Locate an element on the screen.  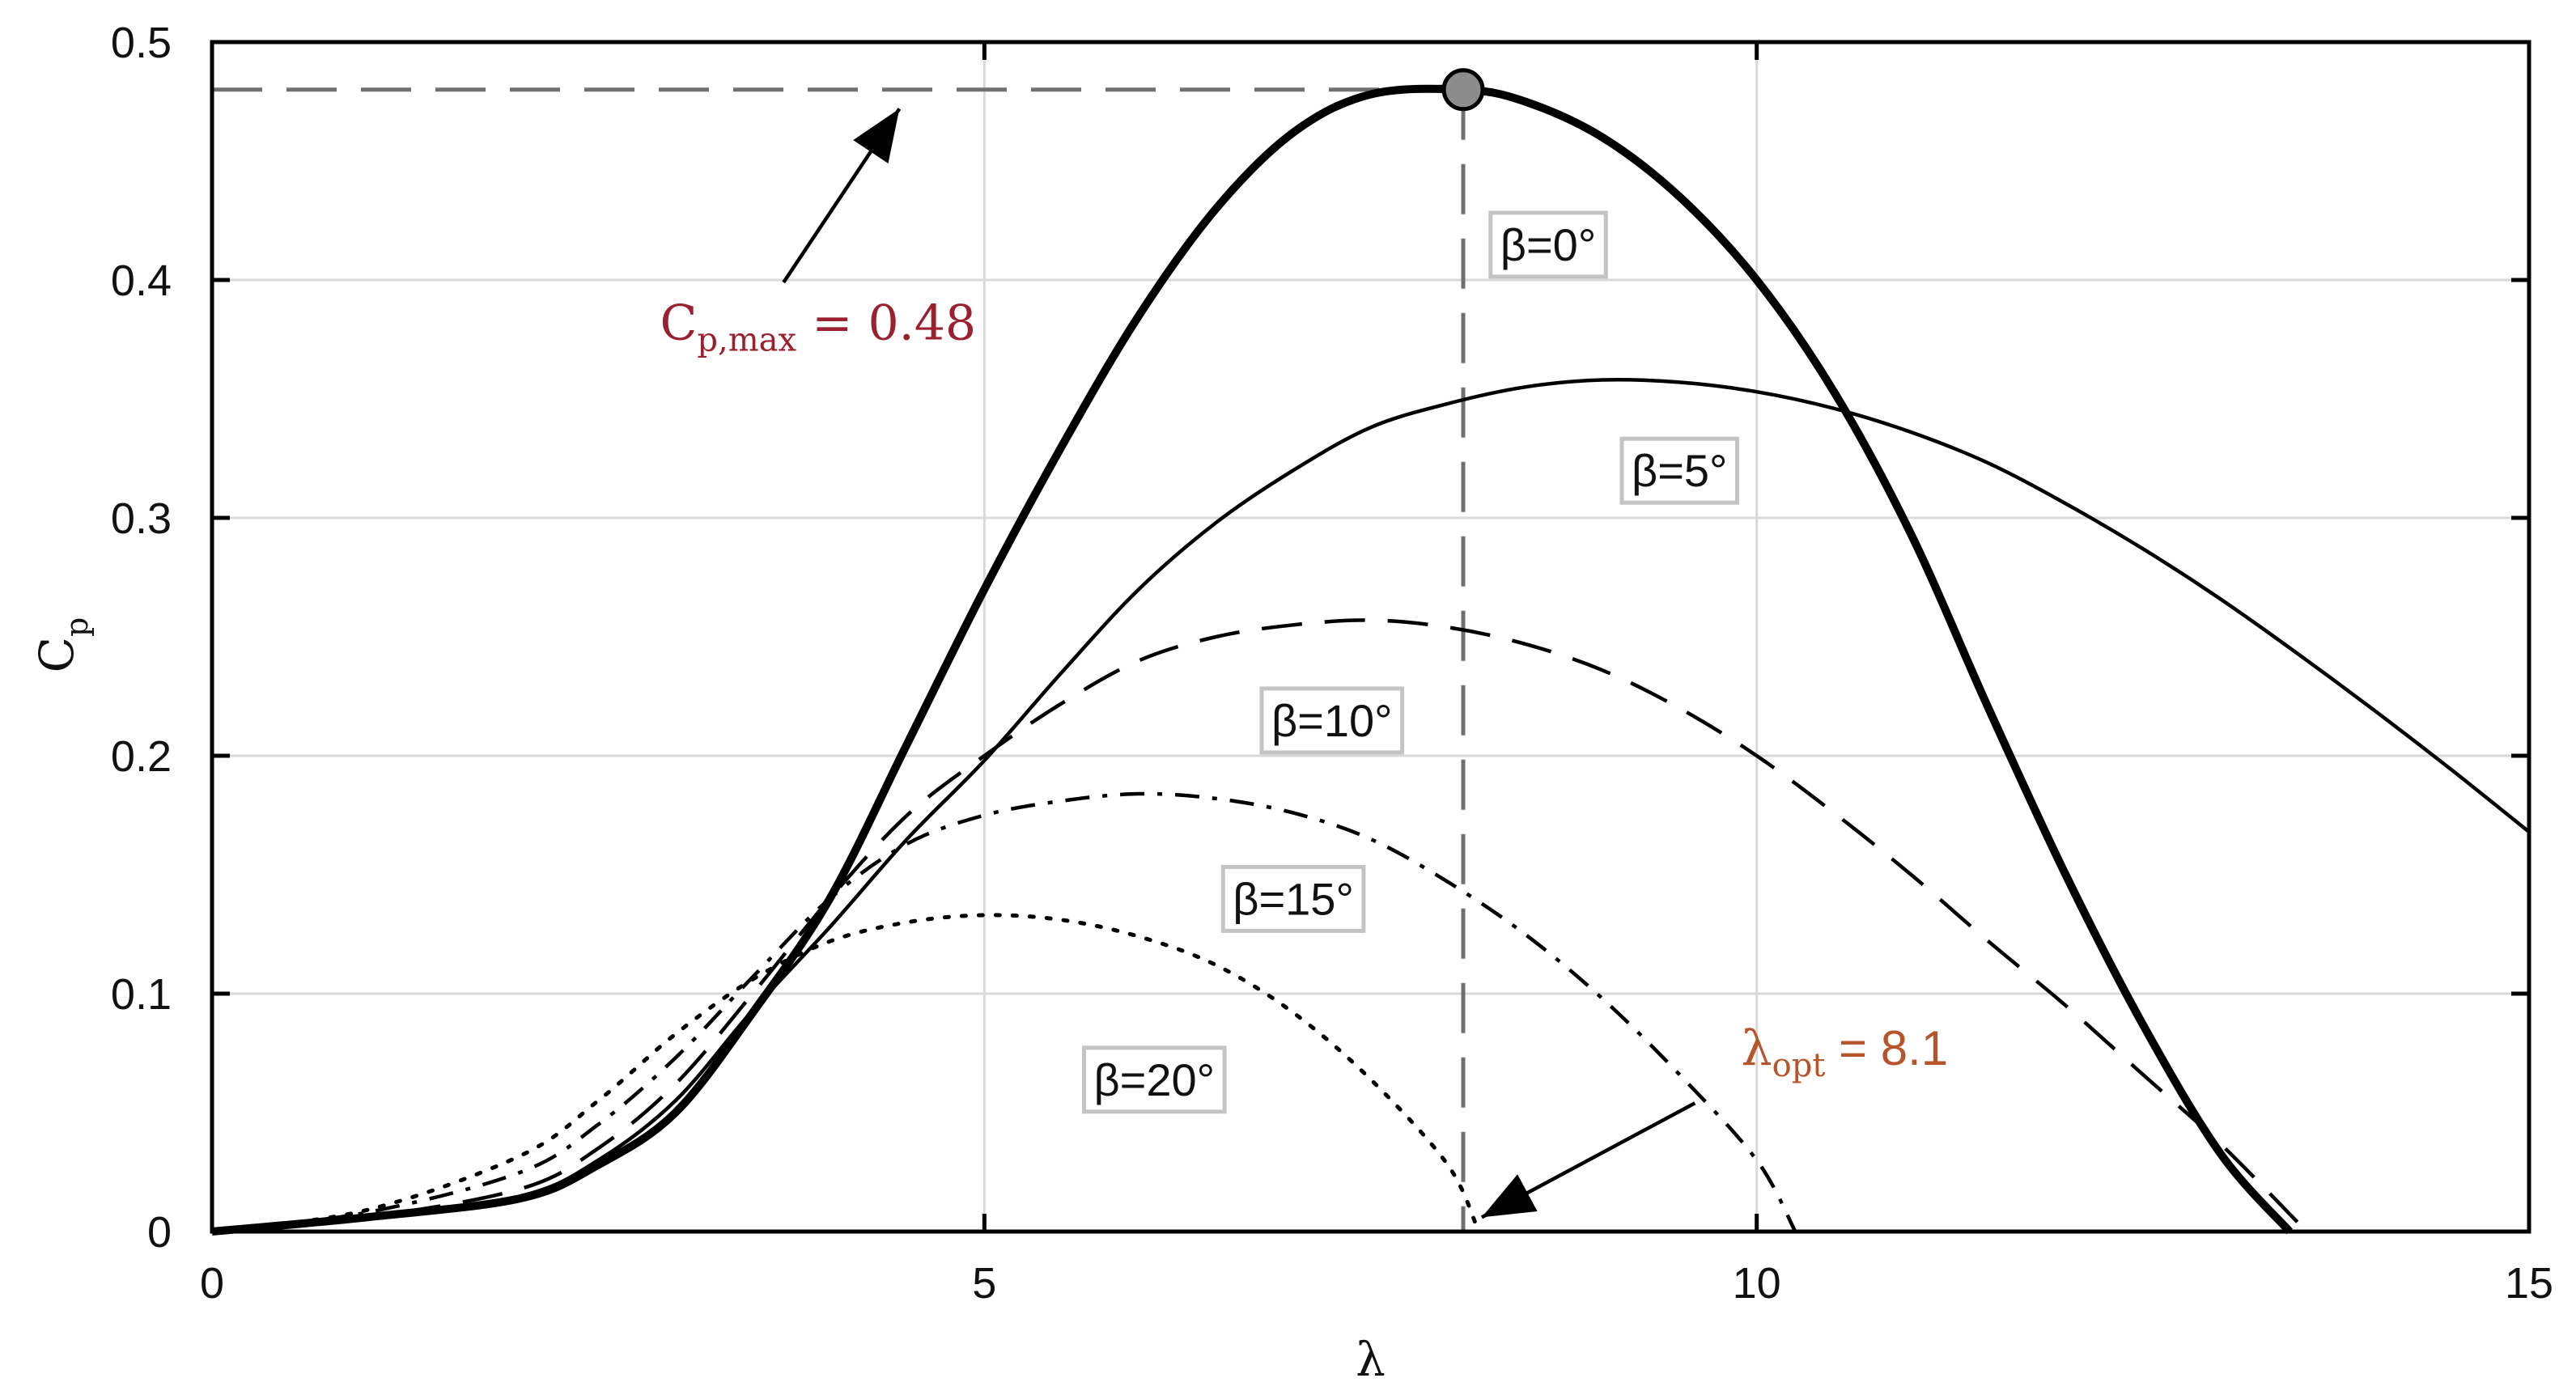
beta-label-text: β=5° is located at coordinates (1679, 470).